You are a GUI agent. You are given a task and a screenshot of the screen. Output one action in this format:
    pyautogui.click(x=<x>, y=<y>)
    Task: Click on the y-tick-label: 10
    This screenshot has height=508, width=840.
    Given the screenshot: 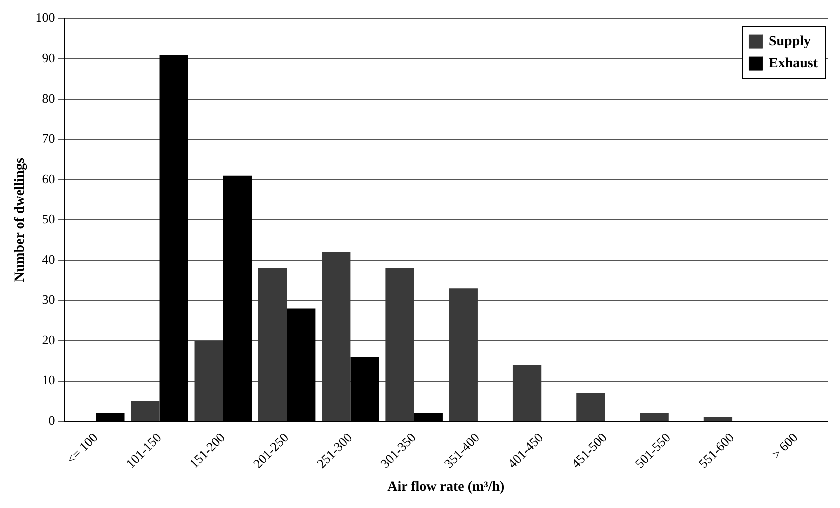 What is the action you would take?
    pyautogui.click(x=49, y=380)
    